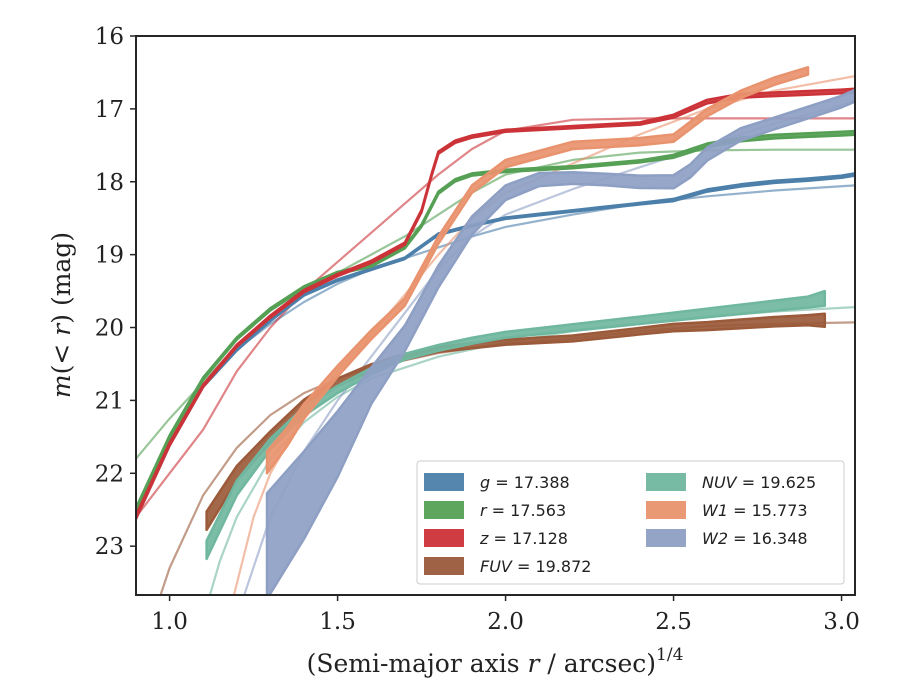 The width and height of the screenshot is (900, 700). I want to click on legend-label-fuv: FUV = 19.872, so click(535, 566).